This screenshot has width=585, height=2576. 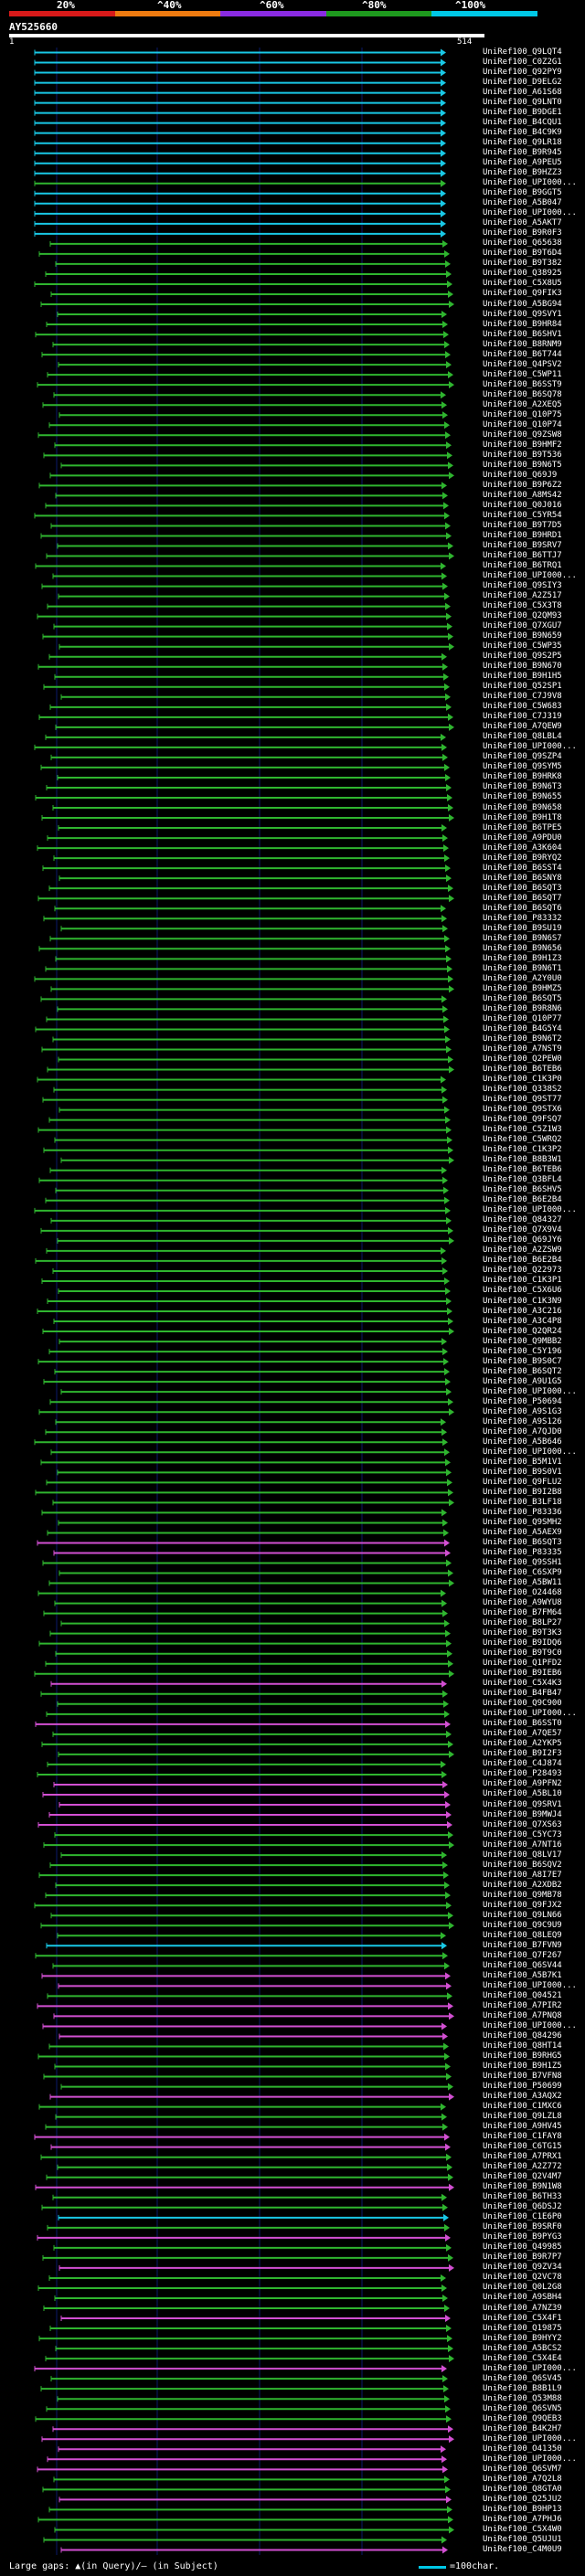 What do you see at coordinates (522, 1905) in the screenshot?
I see `hit-name: UniRef100_Q9FJX2` at bounding box center [522, 1905].